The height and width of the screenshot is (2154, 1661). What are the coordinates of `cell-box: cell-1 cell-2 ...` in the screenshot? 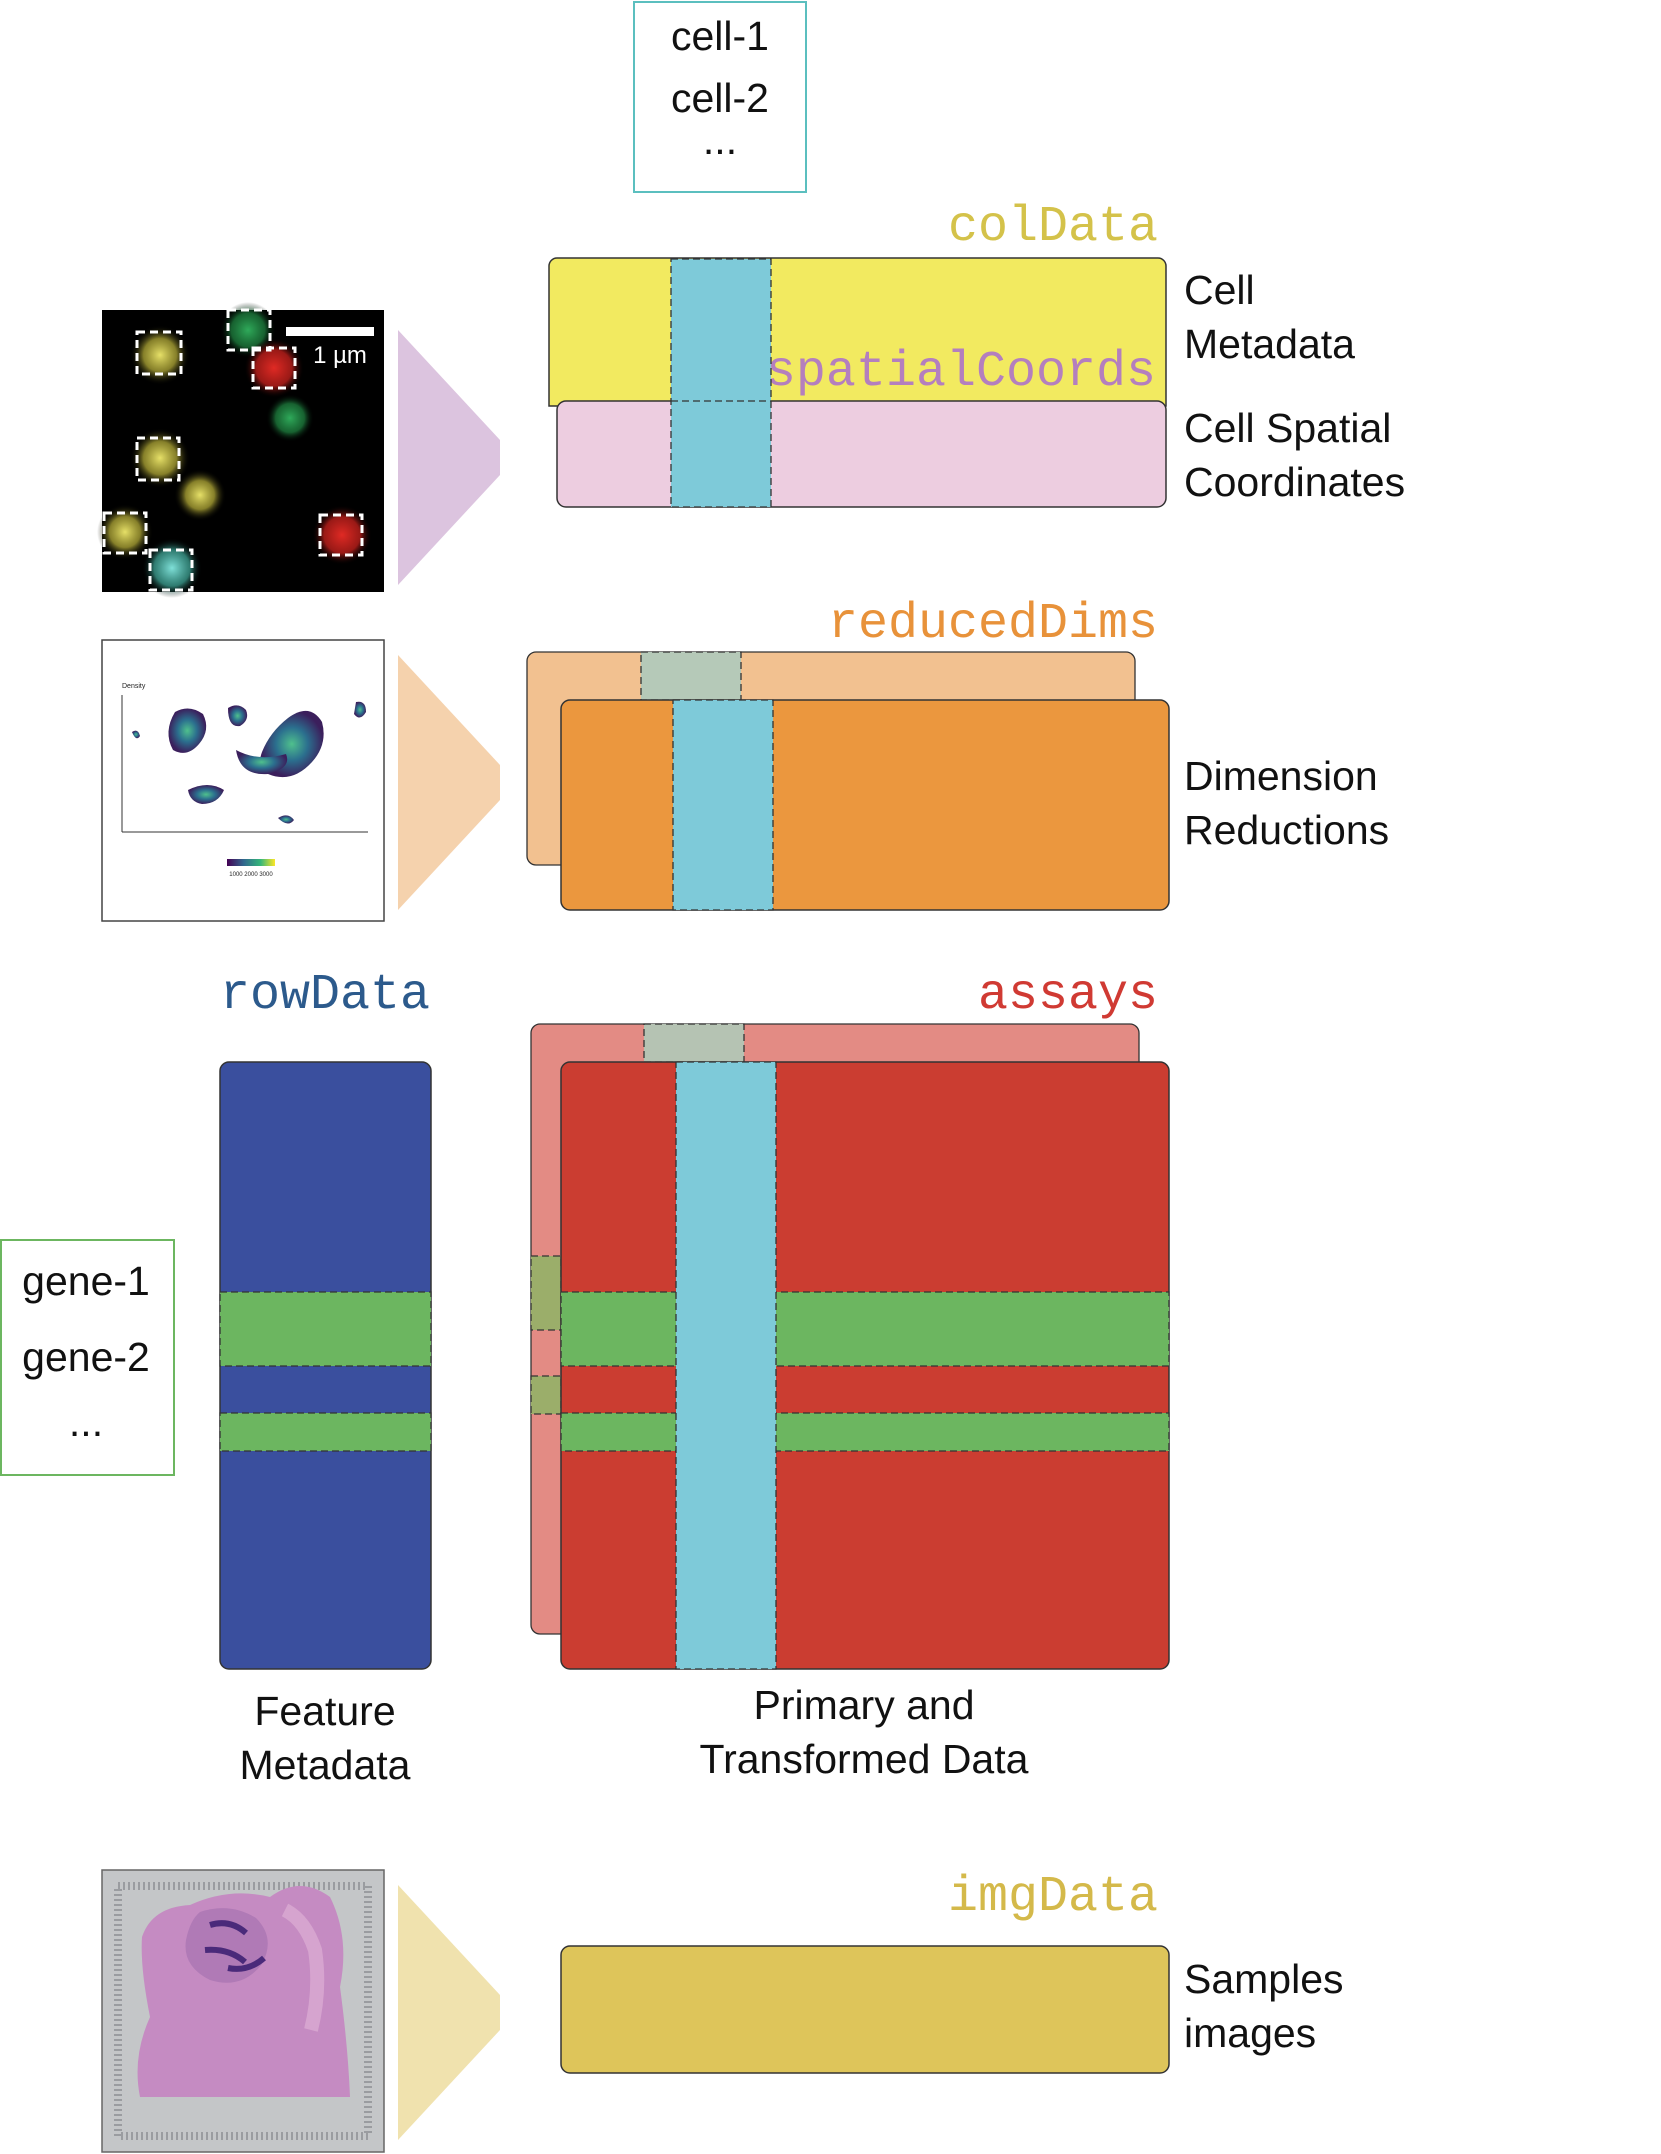 It's located at (720, 97).